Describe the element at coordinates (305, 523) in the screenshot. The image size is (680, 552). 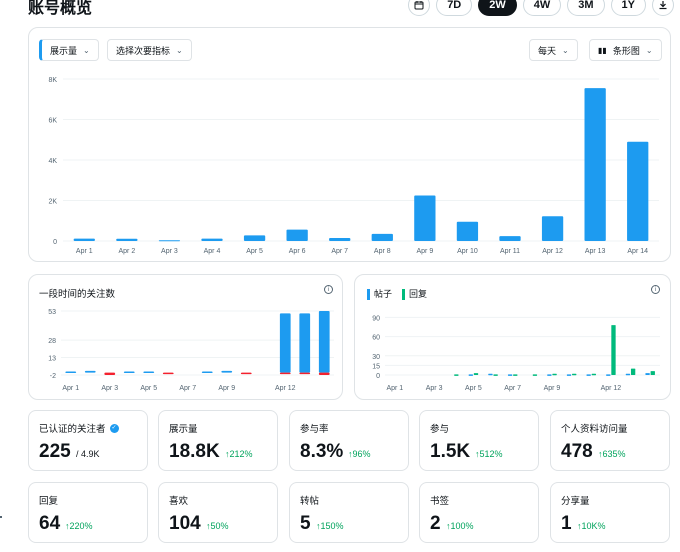
I see `stat-value: 5` at that location.